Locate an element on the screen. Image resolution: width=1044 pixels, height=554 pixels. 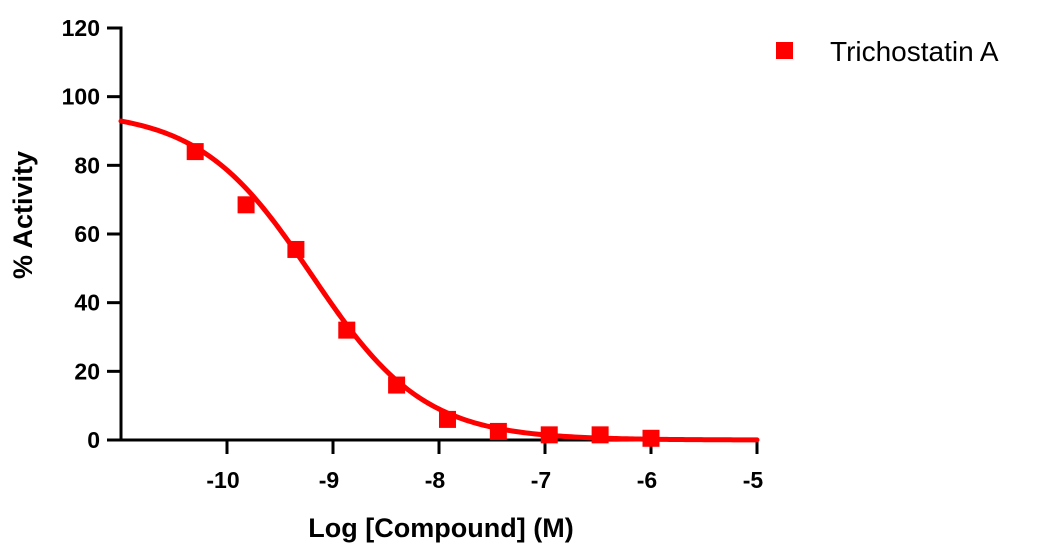
y-tick-label: 100 is located at coordinates (81, 97).